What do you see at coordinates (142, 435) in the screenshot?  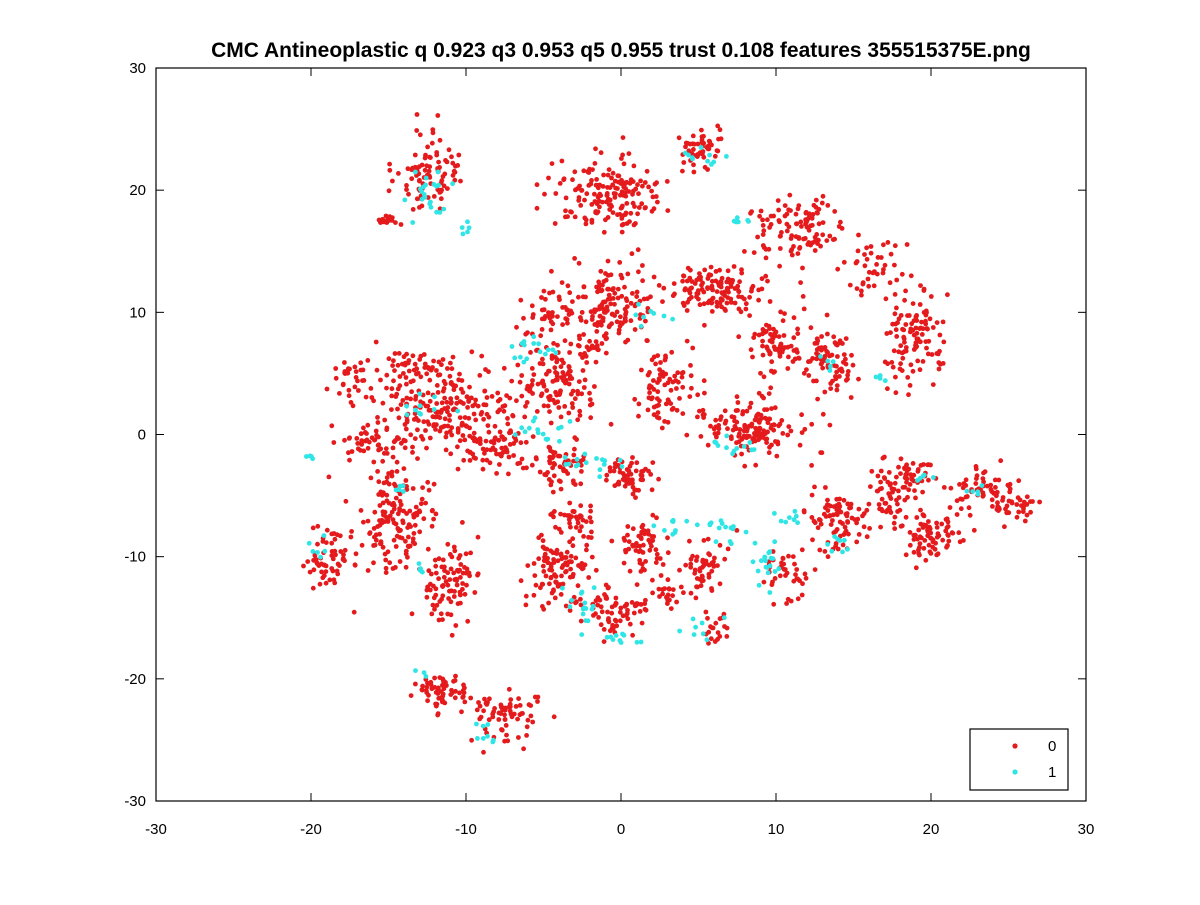 I see `y-tick-label: 0` at bounding box center [142, 435].